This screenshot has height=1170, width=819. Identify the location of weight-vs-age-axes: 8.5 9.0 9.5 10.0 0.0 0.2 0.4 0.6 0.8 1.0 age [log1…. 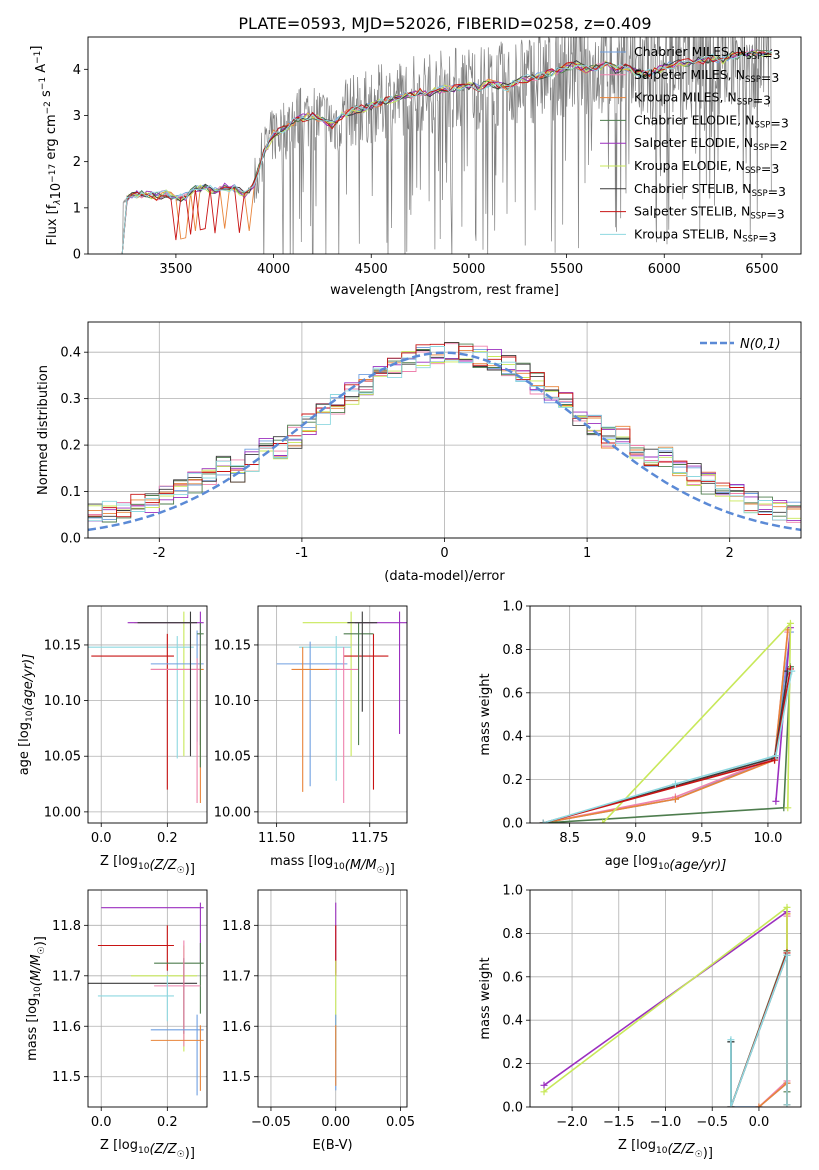
(640, 736).